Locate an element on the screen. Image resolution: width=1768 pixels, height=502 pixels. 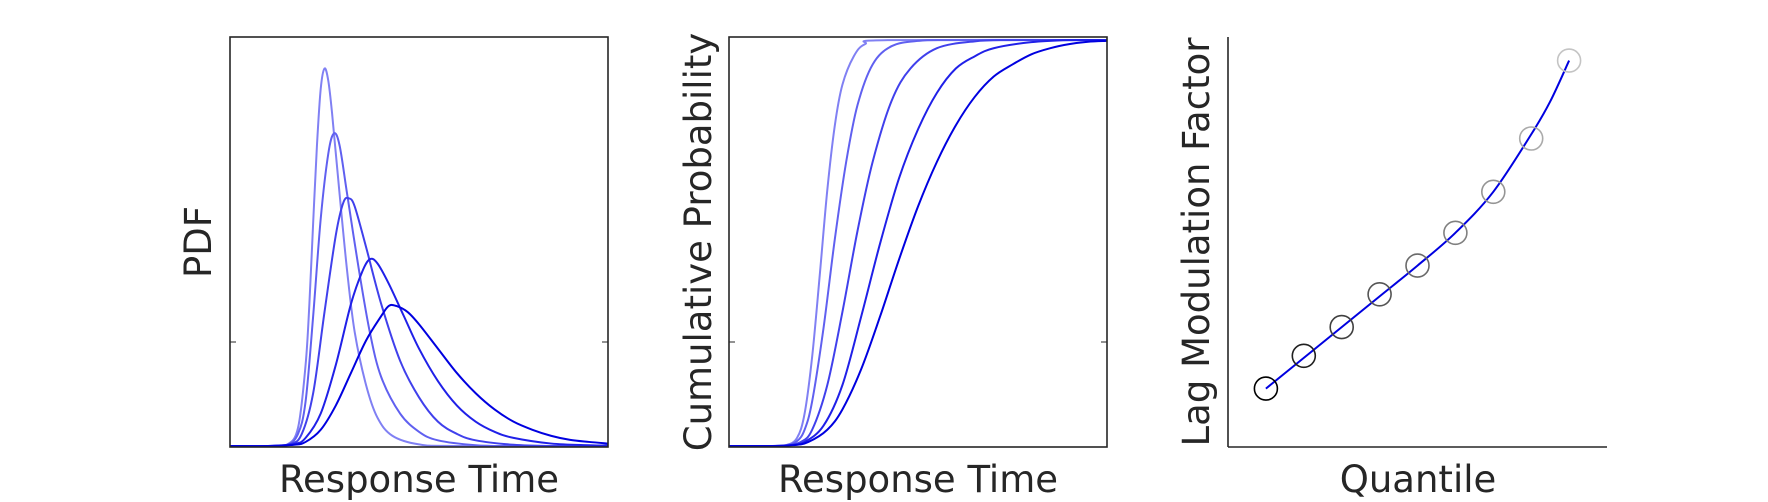
cdf-x-axis-label: Response Time is located at coordinates (918, 479).